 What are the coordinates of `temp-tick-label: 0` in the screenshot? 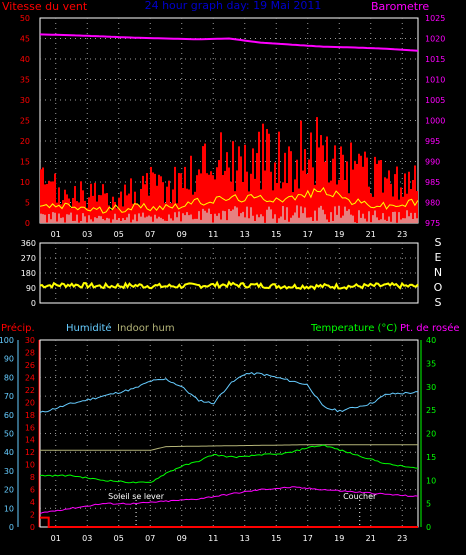 It's located at (428, 527).